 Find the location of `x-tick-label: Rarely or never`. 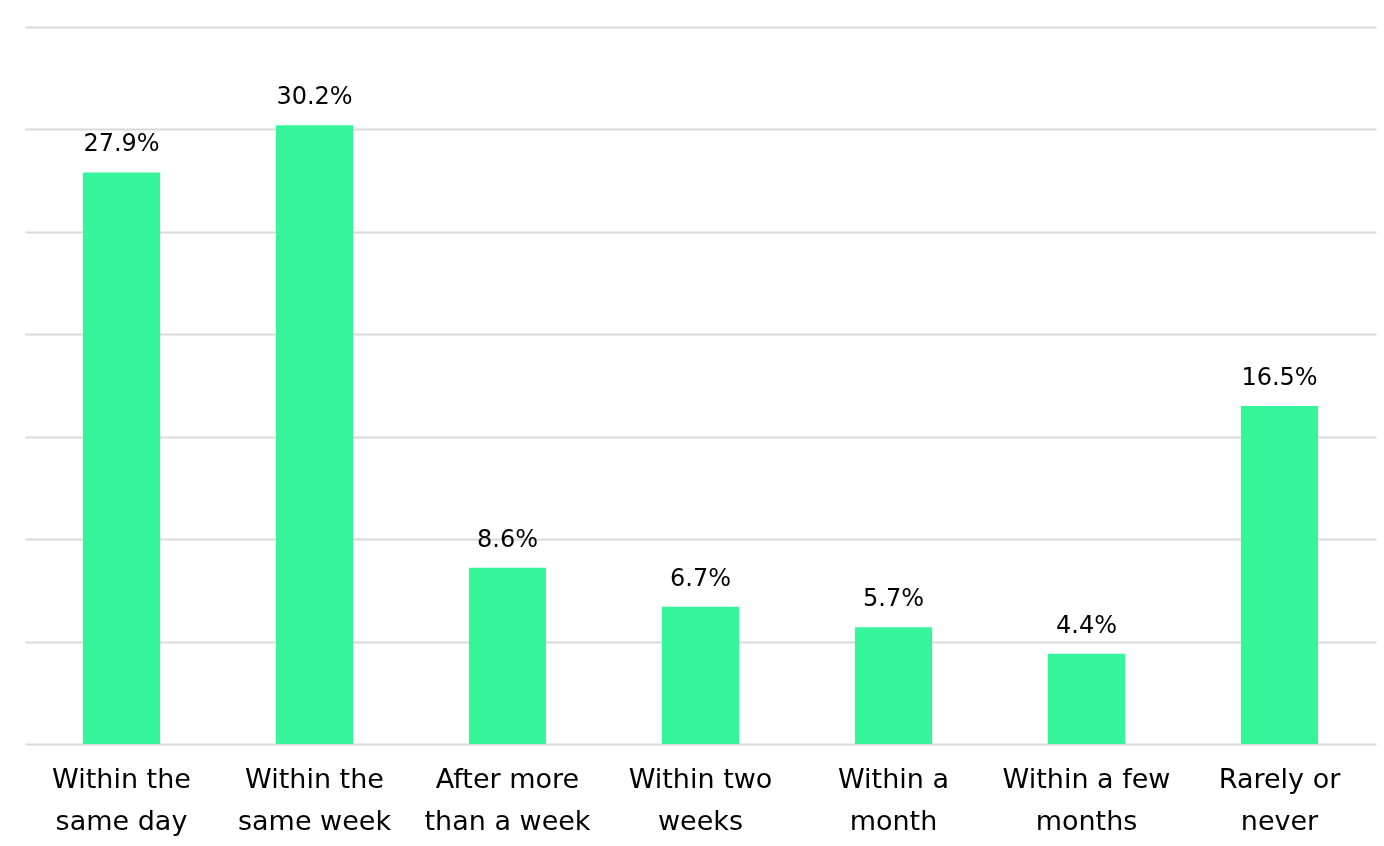

x-tick-label: Rarely or never is located at coordinates (1280, 799).